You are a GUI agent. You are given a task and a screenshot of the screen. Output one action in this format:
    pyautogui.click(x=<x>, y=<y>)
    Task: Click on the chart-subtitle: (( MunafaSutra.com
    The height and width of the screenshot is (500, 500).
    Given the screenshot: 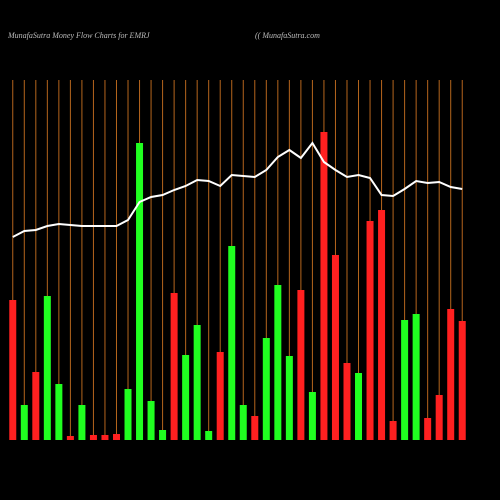 What is the action you would take?
    pyautogui.click(x=287, y=35)
    